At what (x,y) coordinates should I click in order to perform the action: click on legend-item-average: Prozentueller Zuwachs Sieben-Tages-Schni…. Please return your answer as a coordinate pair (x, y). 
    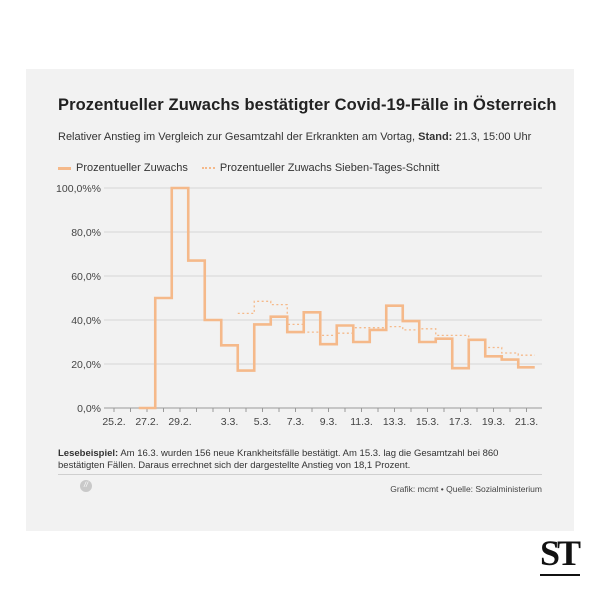
    Looking at the image, I should click on (320, 168).